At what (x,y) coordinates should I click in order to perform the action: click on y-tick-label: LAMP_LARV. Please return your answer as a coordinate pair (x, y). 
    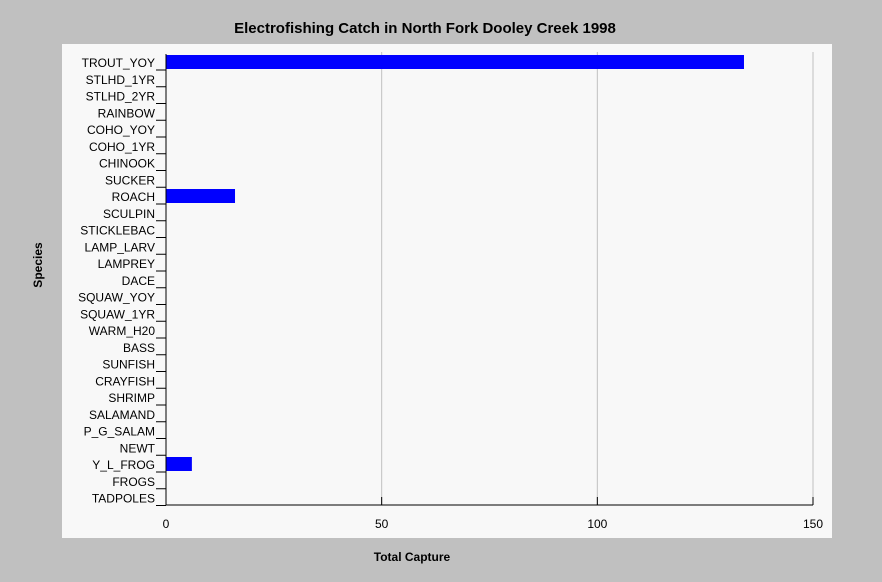
    Looking at the image, I should click on (120, 247).